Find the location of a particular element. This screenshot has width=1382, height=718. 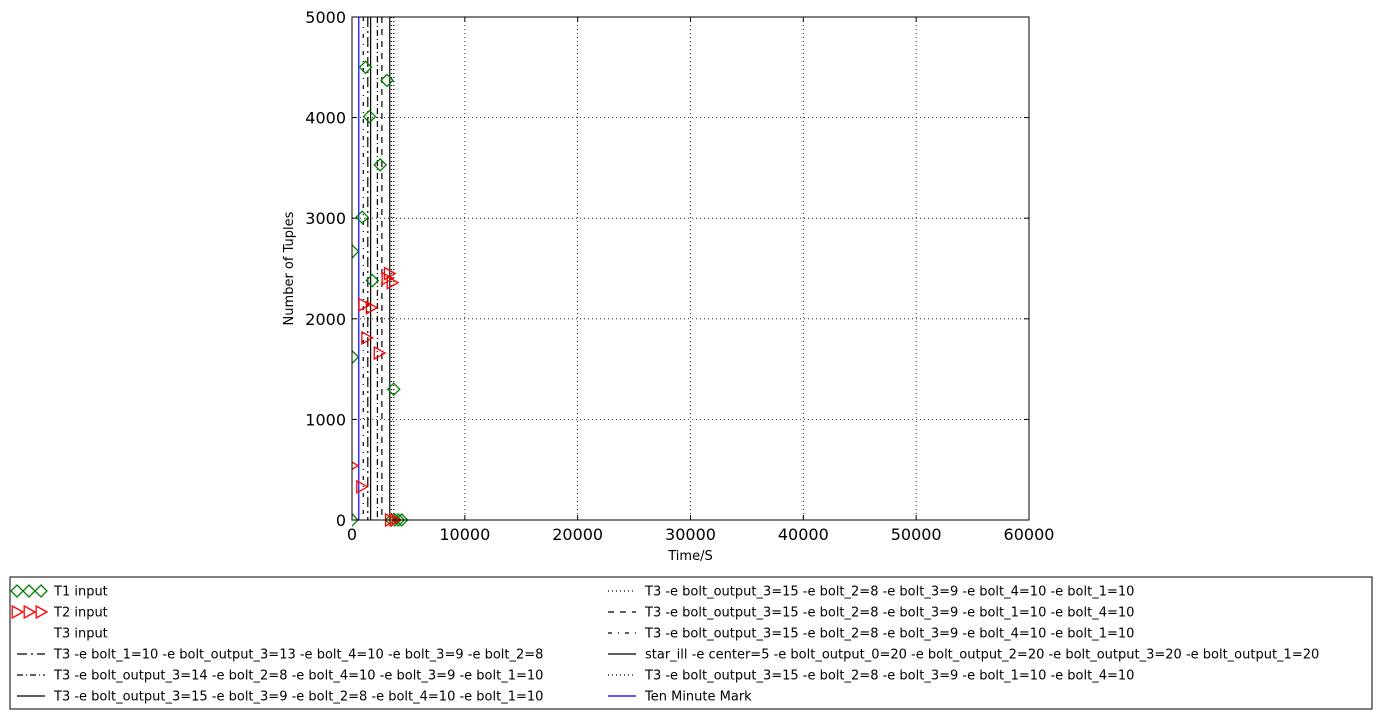

legend-label: T2 input is located at coordinates (80, 613).